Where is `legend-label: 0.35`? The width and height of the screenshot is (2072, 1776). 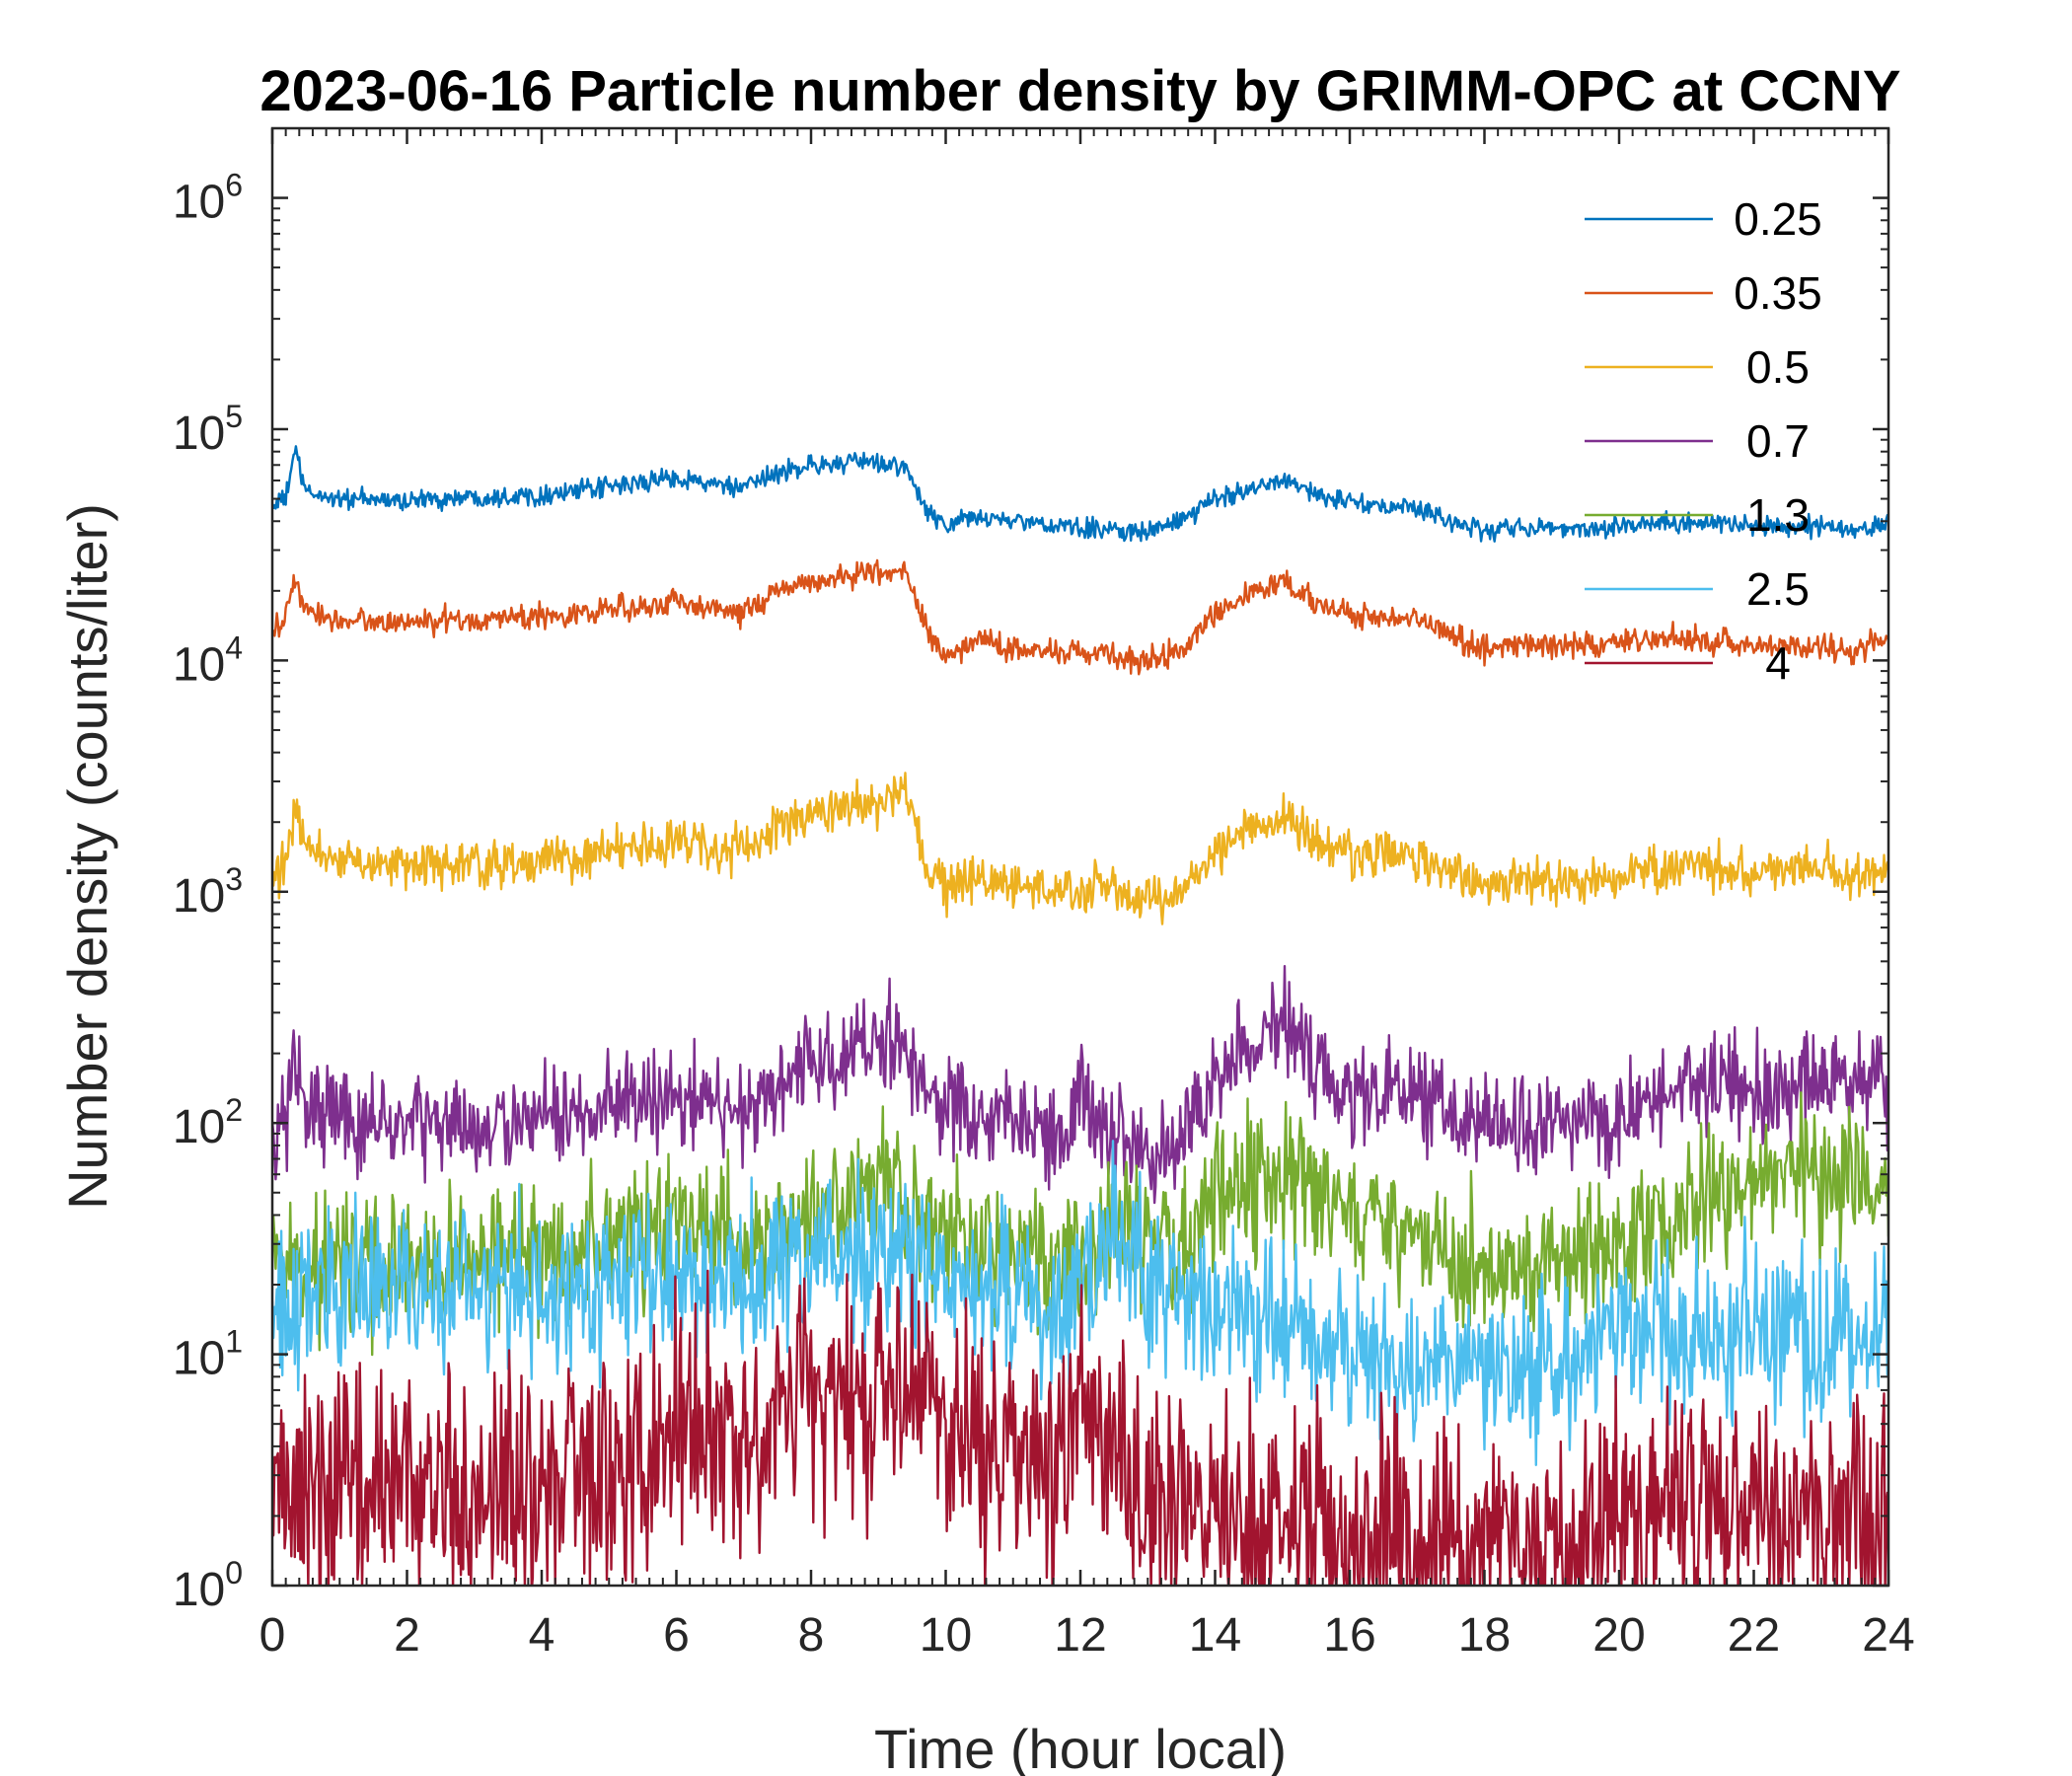
legend-label: 0.35 is located at coordinates (1778, 293).